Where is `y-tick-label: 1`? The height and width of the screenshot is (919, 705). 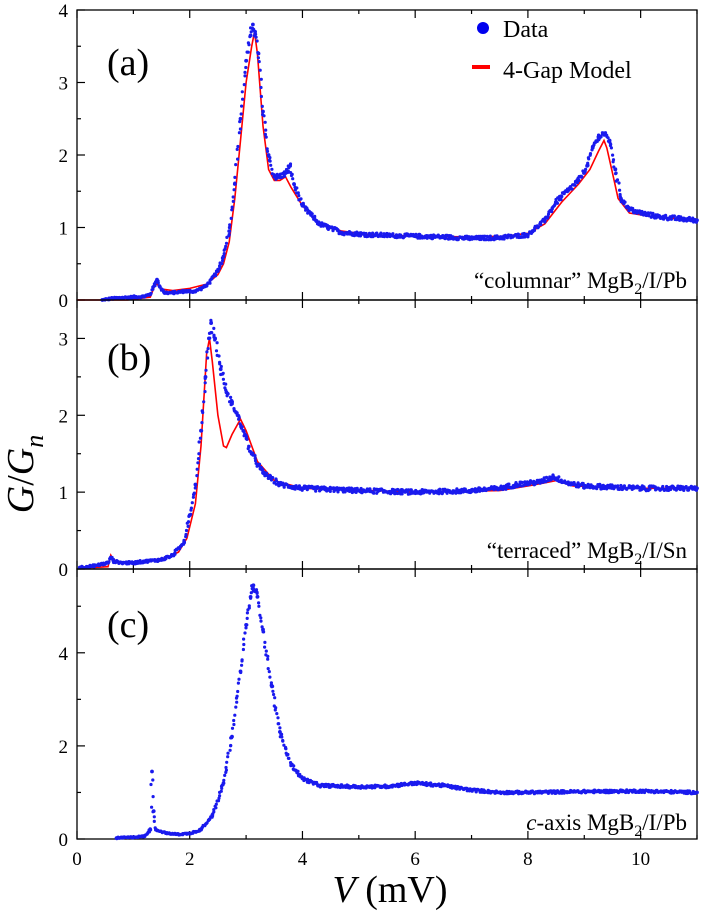 y-tick-label: 1 is located at coordinates (64, 229).